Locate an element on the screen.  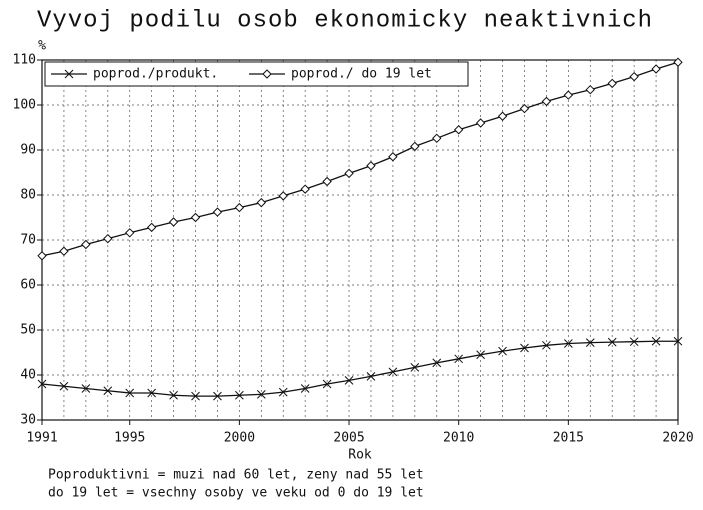
y-axis-label: % is located at coordinates (42, 46).